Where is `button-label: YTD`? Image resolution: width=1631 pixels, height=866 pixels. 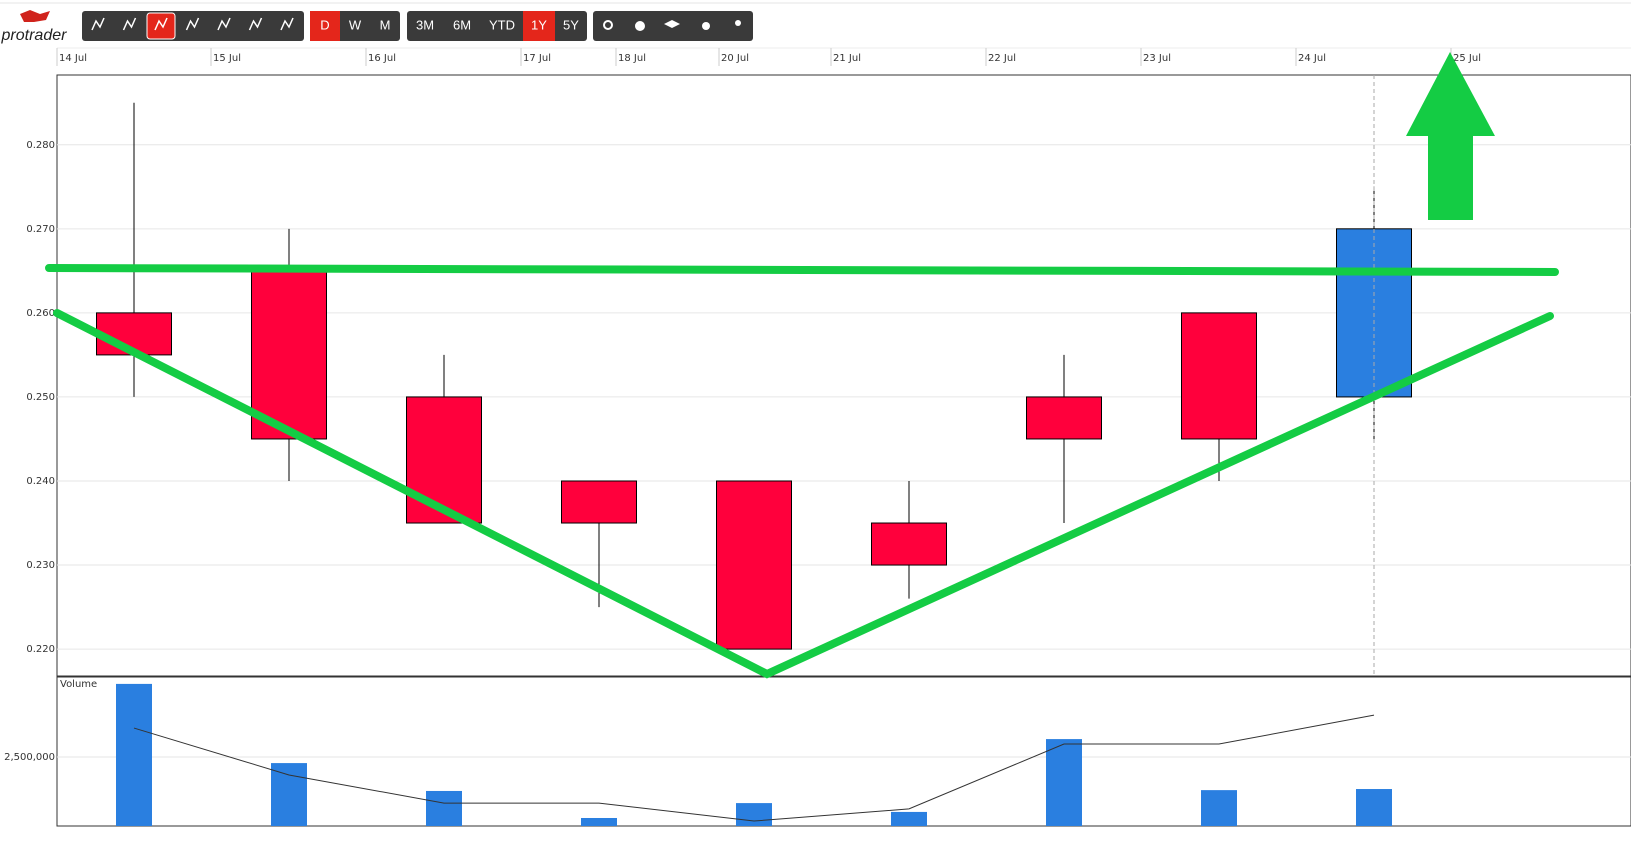 button-label: YTD is located at coordinates (502, 24).